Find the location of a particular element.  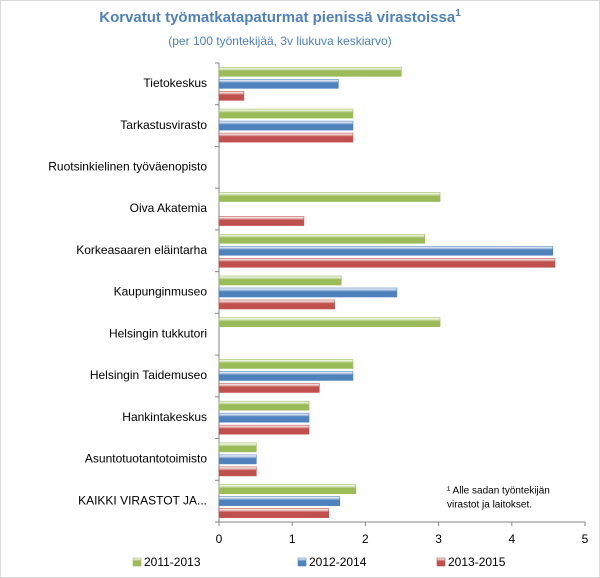

legend-label: 2011-2013 is located at coordinates (172, 562).